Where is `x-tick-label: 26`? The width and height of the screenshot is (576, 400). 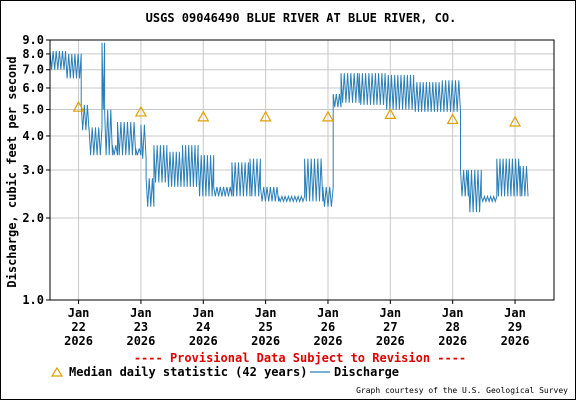
x-tick-label: 26 is located at coordinates (328, 327).